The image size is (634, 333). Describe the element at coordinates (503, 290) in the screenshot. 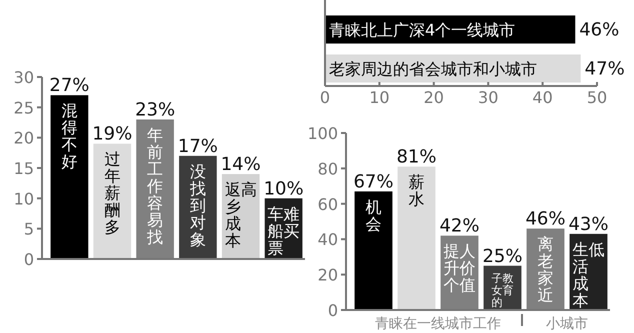

I see `x-tick-label: 子女的教育` at that location.